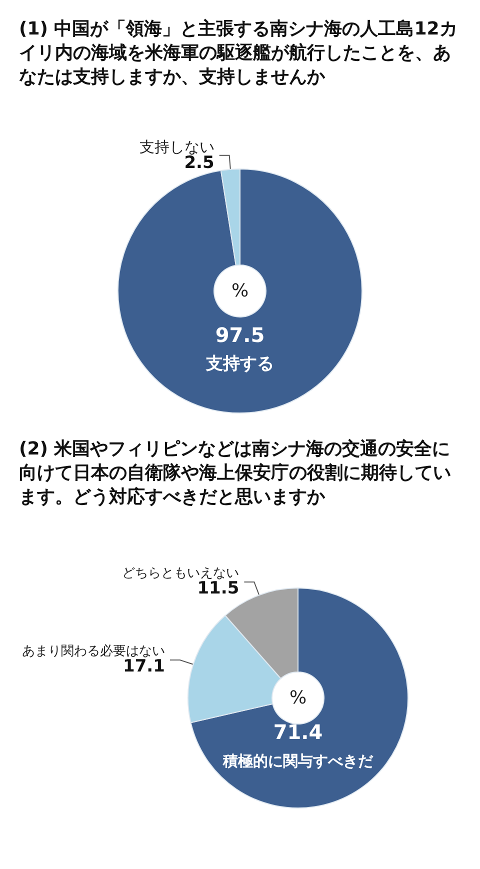  What do you see at coordinates (235, 473) in the screenshot?
I see `chart-title: (2) 米国やフィリピンなどは南シナ海の交通の安全に向けて日本の自衛隊や海上保安庁の役割に期待しています。どう対応すべきだと思いますか` at bounding box center [235, 473].